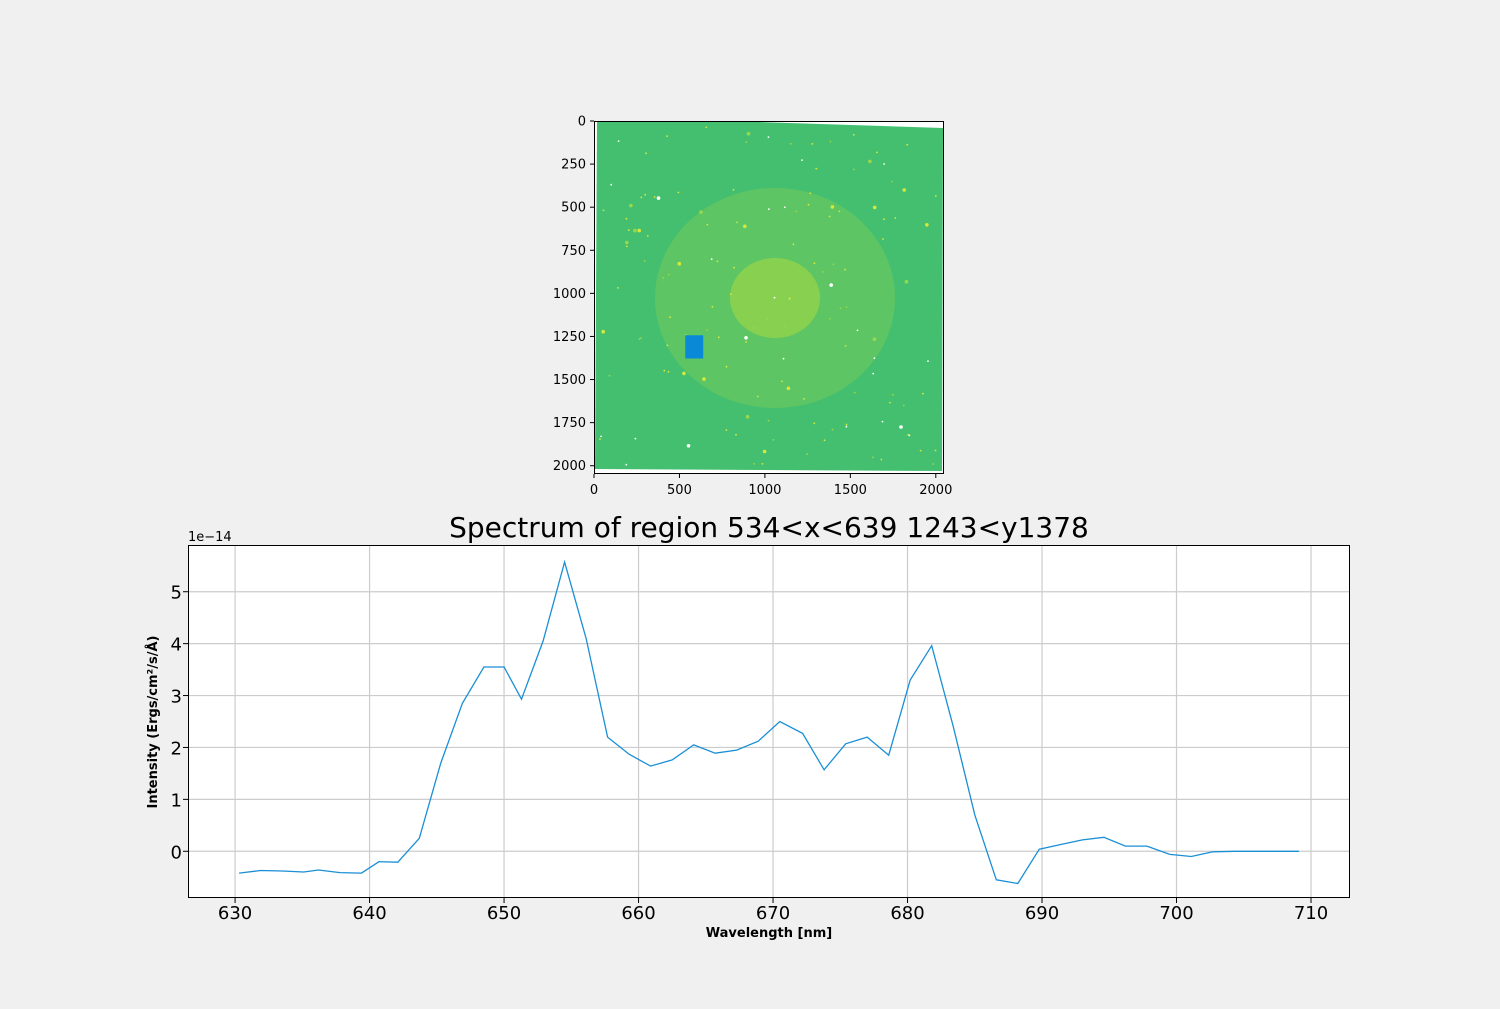 This screenshot has height=1009, width=1500. What do you see at coordinates (638, 913) in the screenshot?
I see `x-tick-label: 660` at bounding box center [638, 913].